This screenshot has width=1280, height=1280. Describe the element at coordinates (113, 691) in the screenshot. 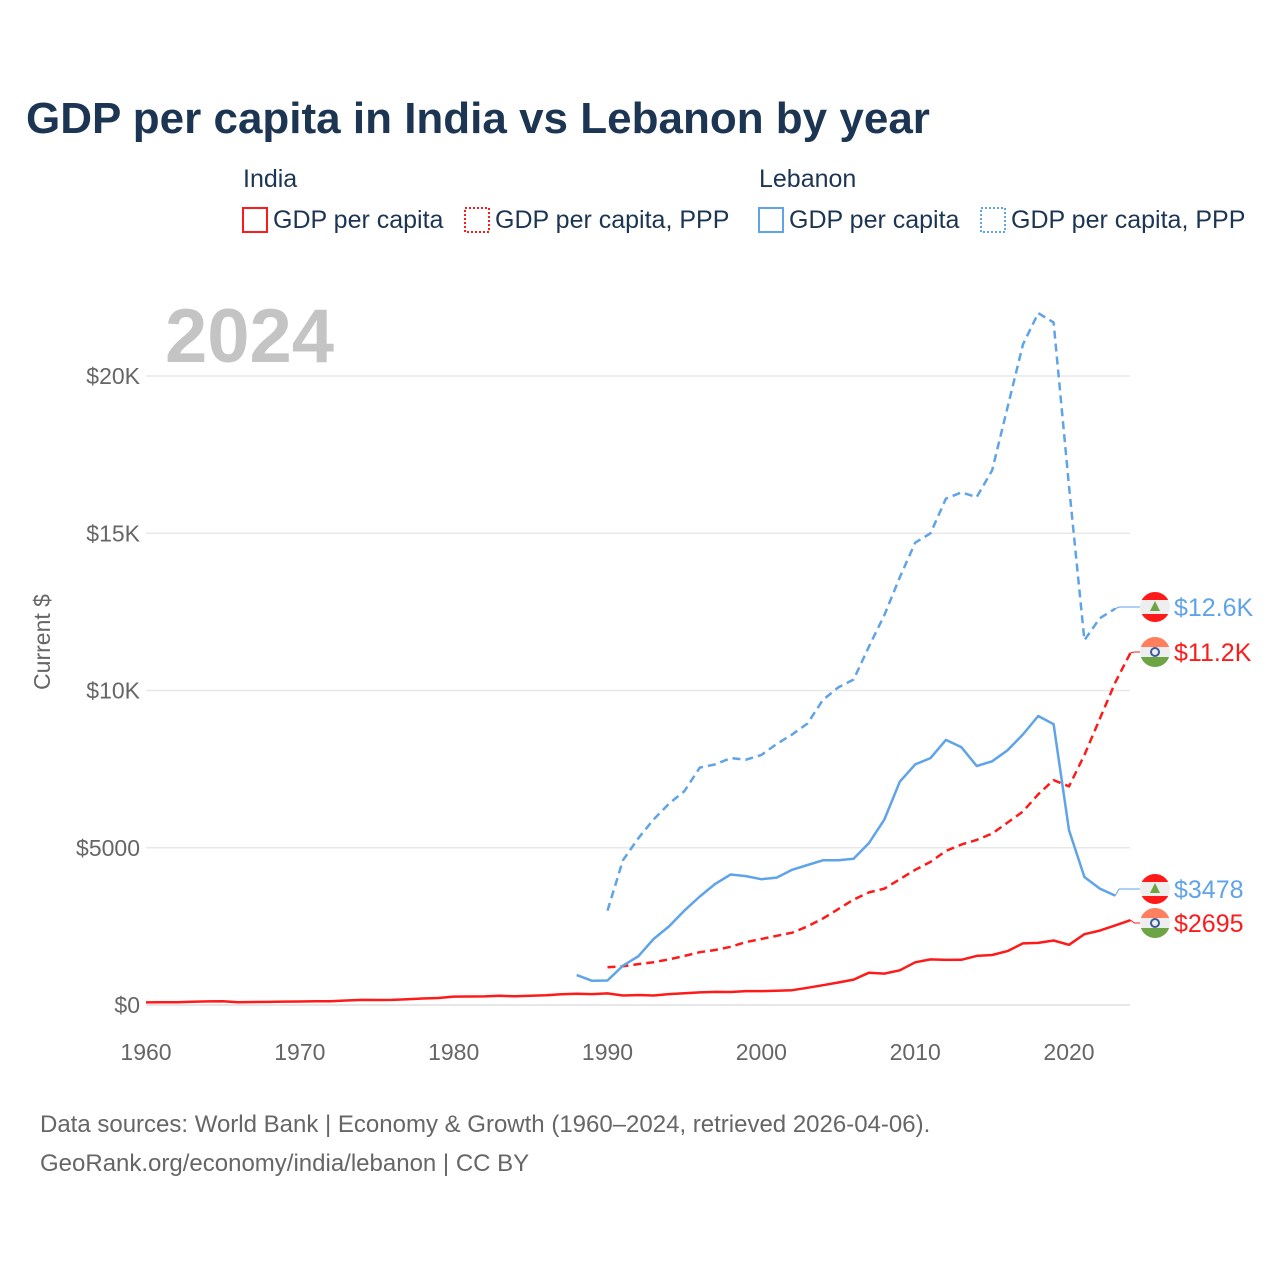

I see `y-tick-label: $10K` at that location.